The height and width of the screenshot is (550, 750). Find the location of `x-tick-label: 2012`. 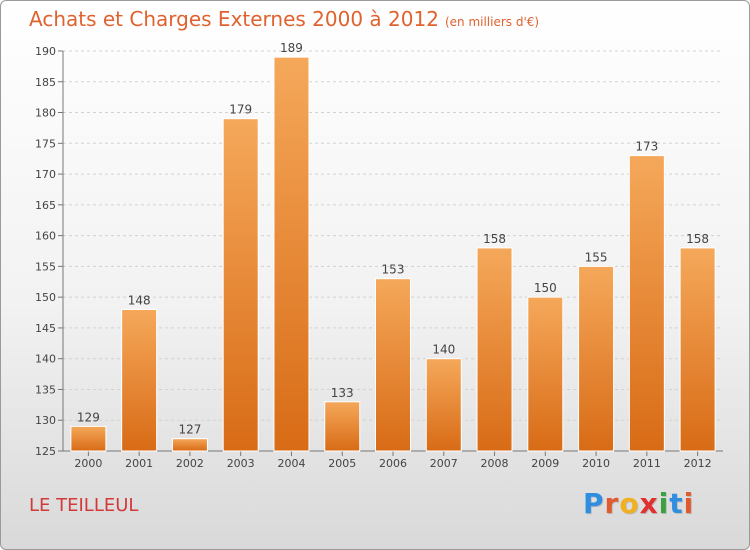

x-tick-label: 2012 is located at coordinates (698, 463).